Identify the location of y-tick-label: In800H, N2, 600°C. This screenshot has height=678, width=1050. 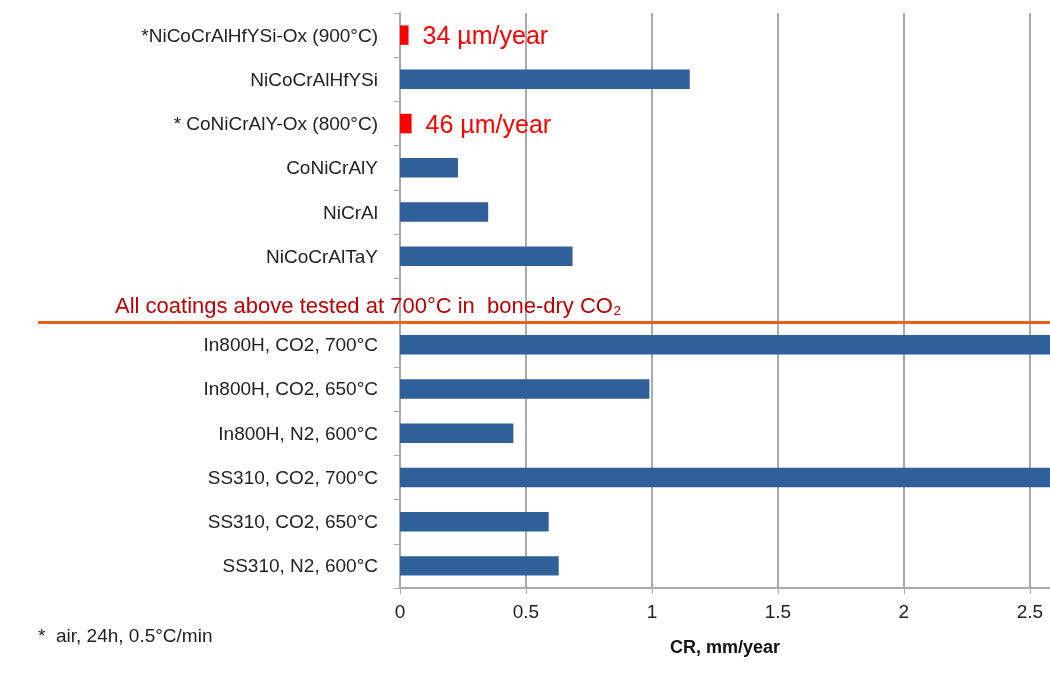
(298, 433).